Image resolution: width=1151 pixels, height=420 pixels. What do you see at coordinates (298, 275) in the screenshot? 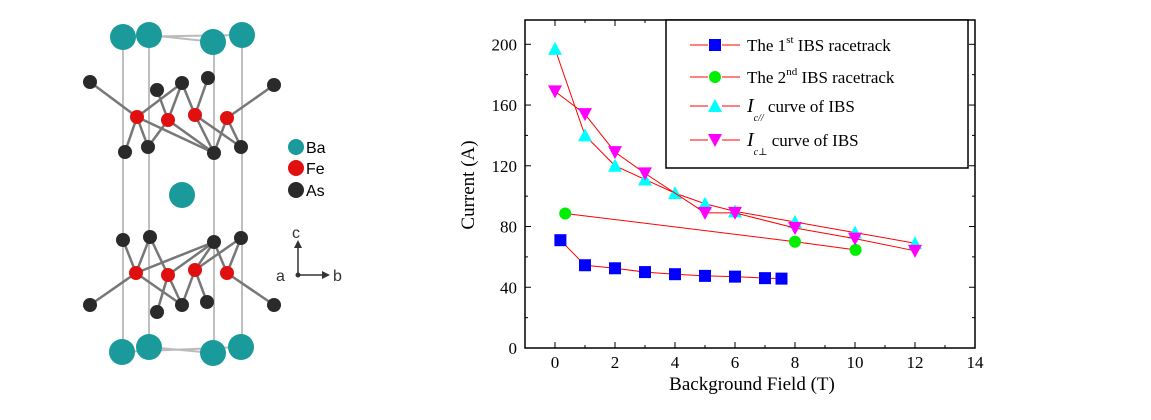
I see `a-axis-dot-icon` at bounding box center [298, 275].